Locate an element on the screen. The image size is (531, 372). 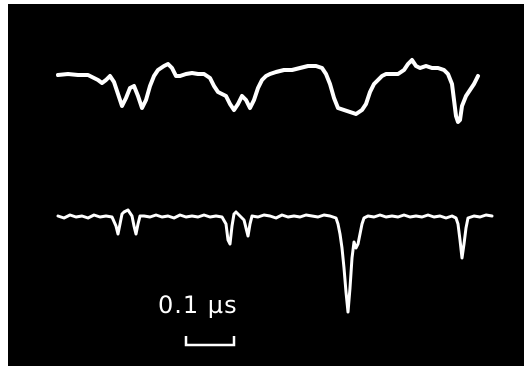
scale-bar-label: 0.1 µs is located at coordinates (198, 305).